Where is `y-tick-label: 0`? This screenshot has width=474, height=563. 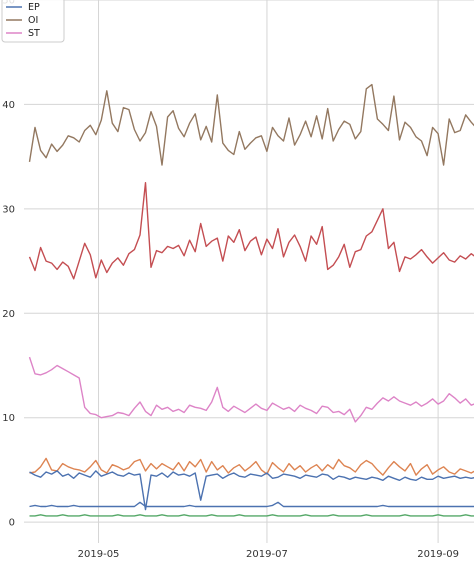 y-tick-label: 0 is located at coordinates (12, 523).